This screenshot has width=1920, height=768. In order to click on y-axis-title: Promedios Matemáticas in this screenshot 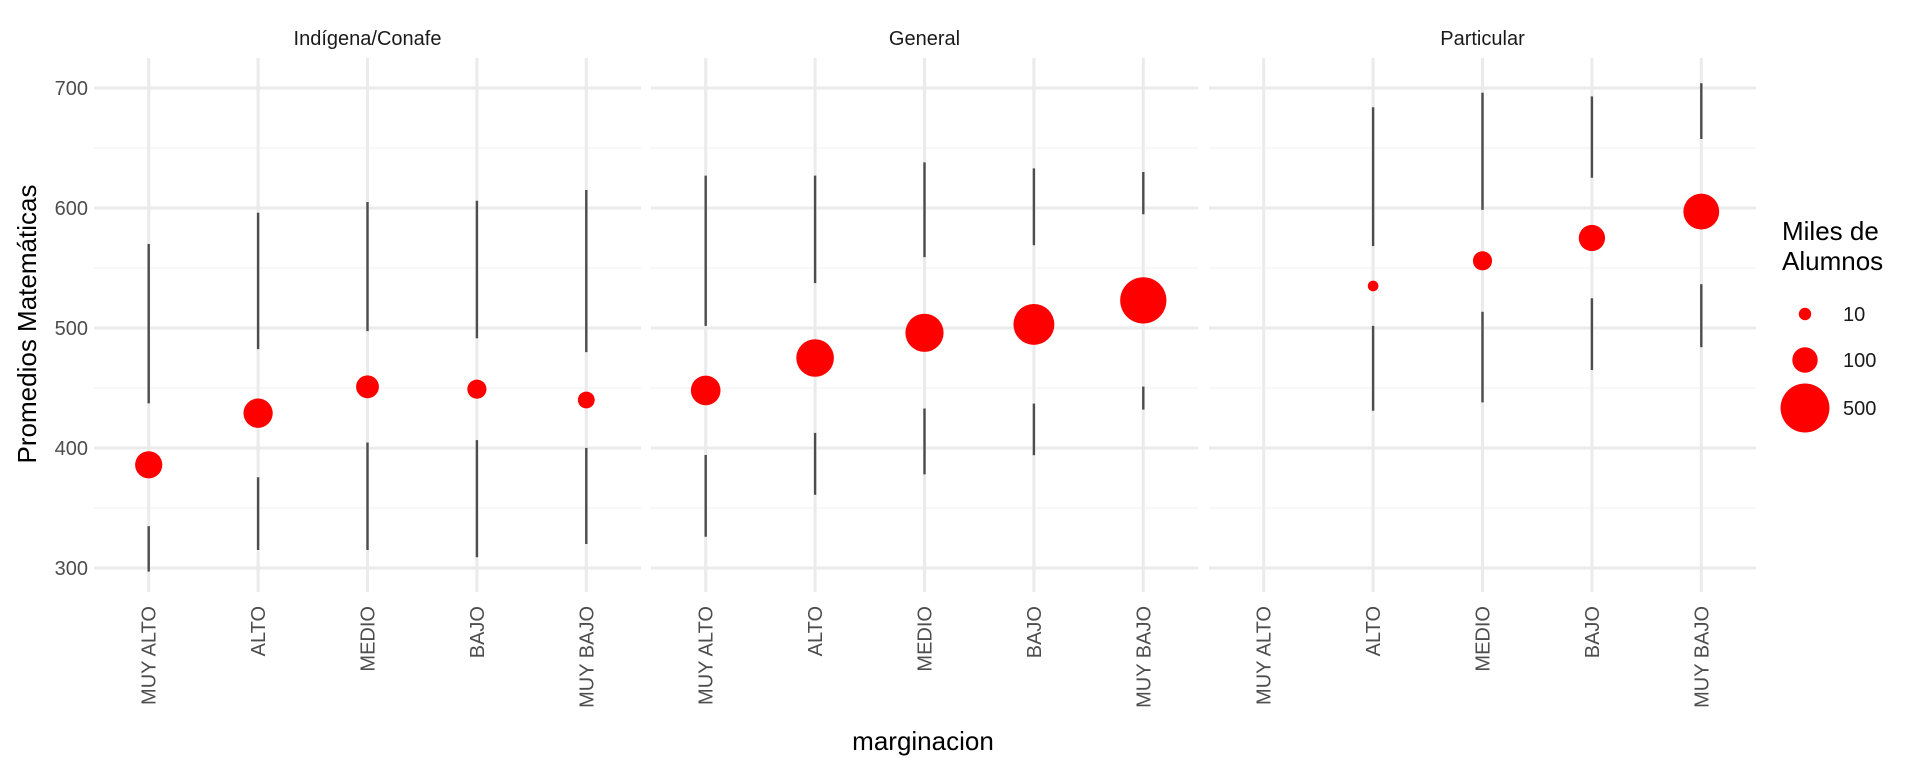, I will do `click(27, 324)`.